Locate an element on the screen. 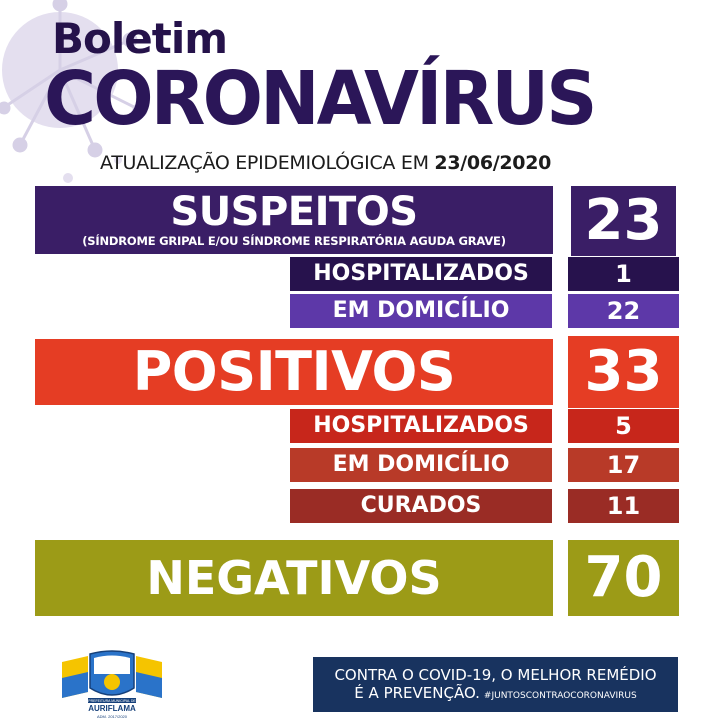 This screenshot has width=720, height=720. logo-name: AURIFLAMA is located at coordinates (112, 708).